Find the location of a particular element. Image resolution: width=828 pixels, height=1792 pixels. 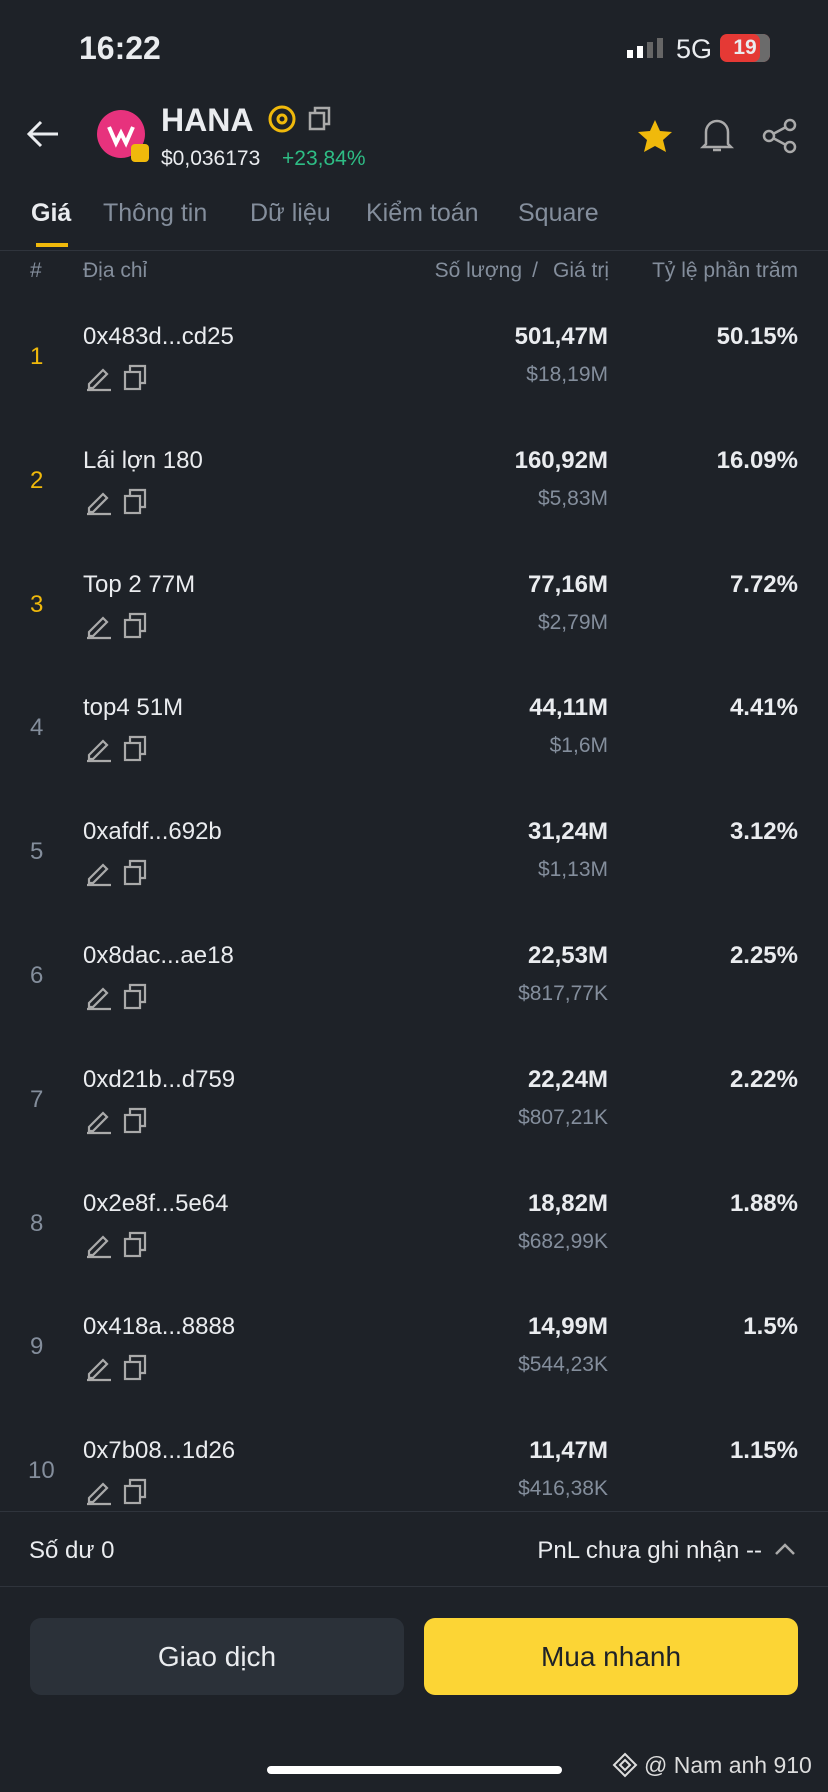

address: Top 2 77M is located at coordinates (139, 584).